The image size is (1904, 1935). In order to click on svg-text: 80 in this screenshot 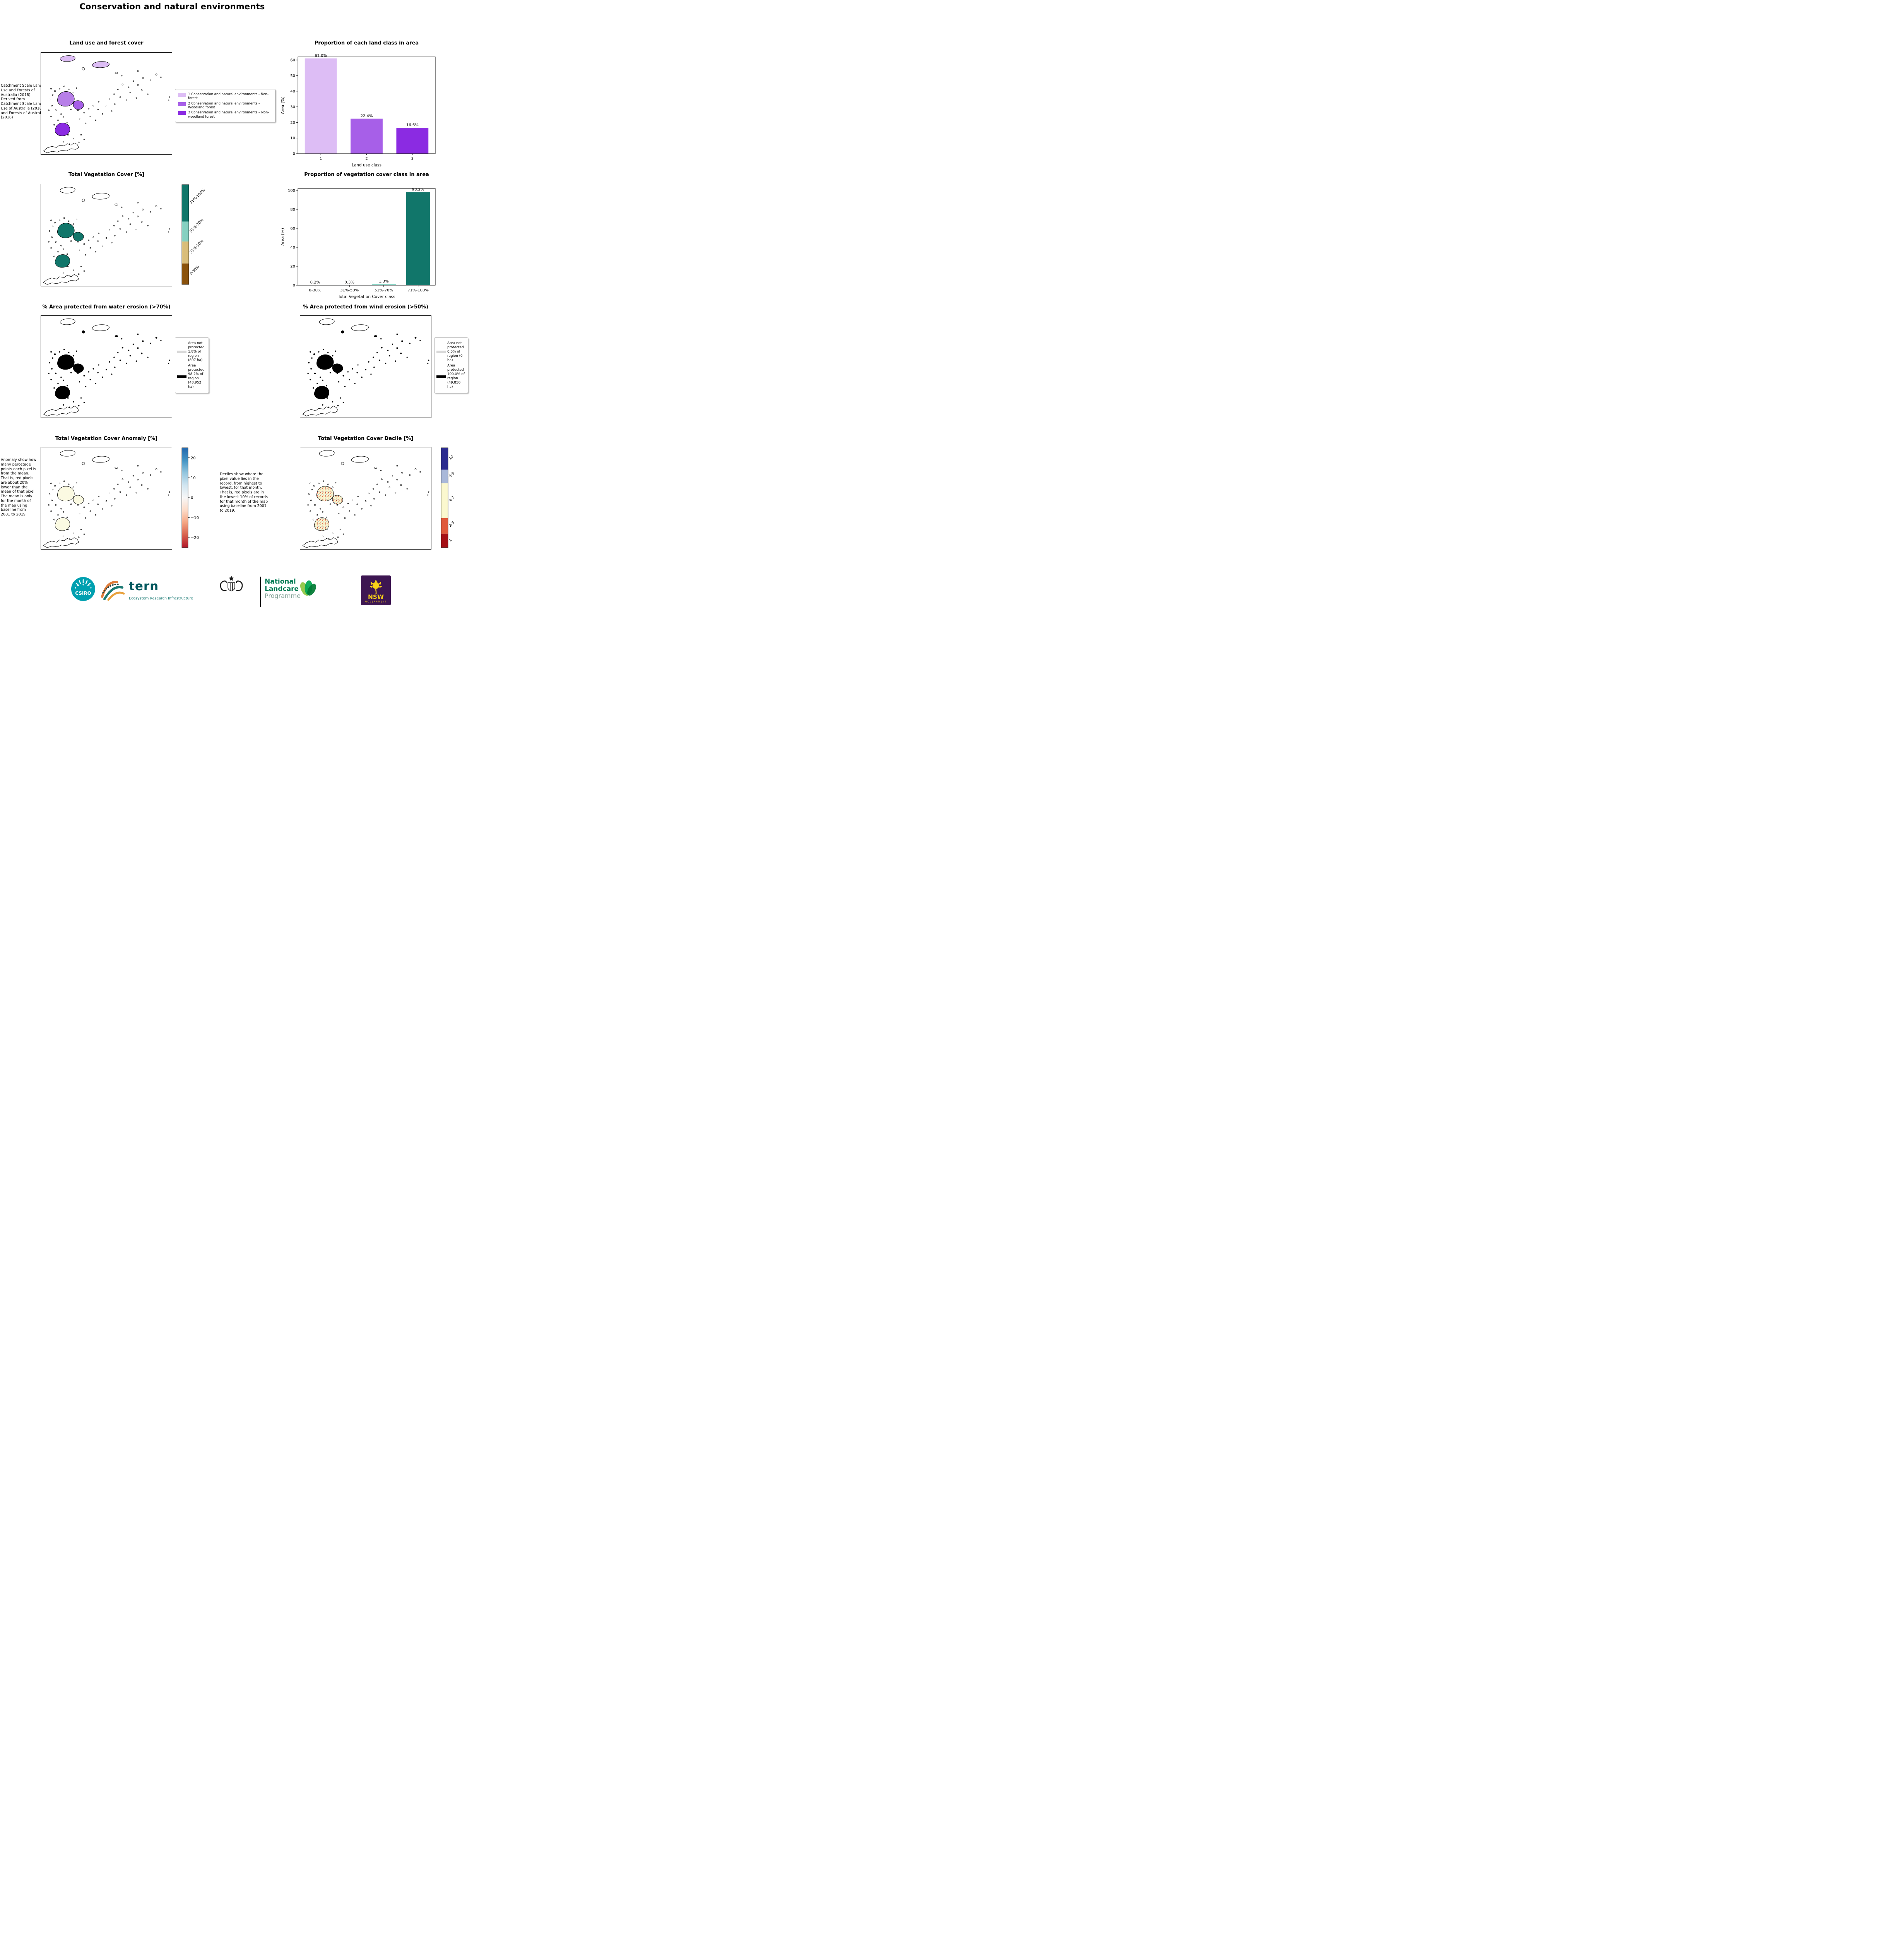, I will do `click(292, 210)`.